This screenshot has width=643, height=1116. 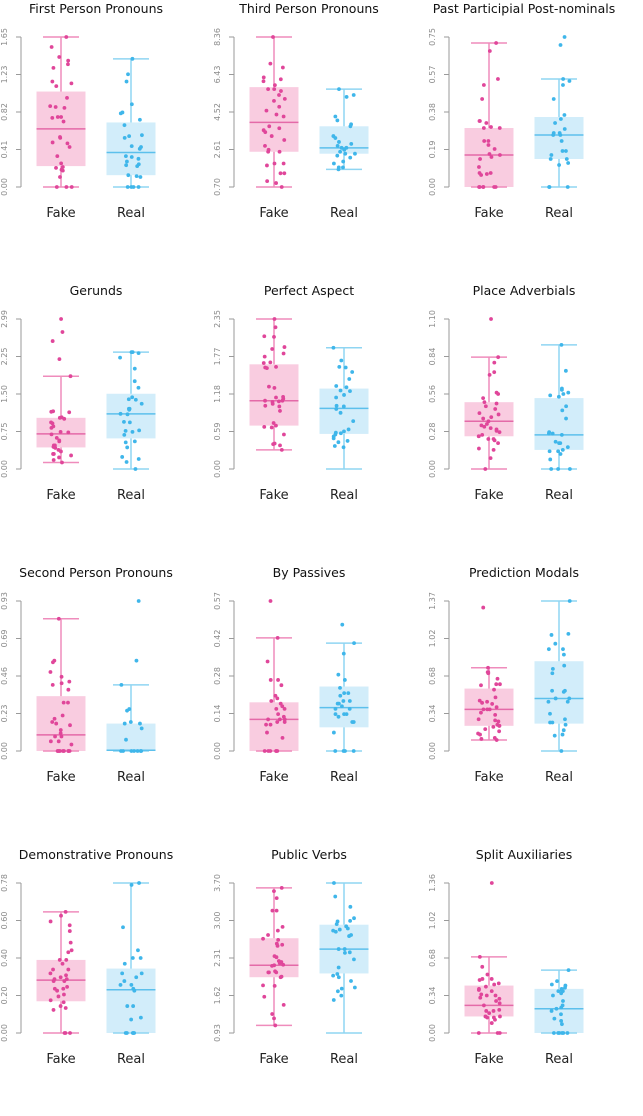 I want to click on y-tick-label: 0.40, so click(x=4, y=958).